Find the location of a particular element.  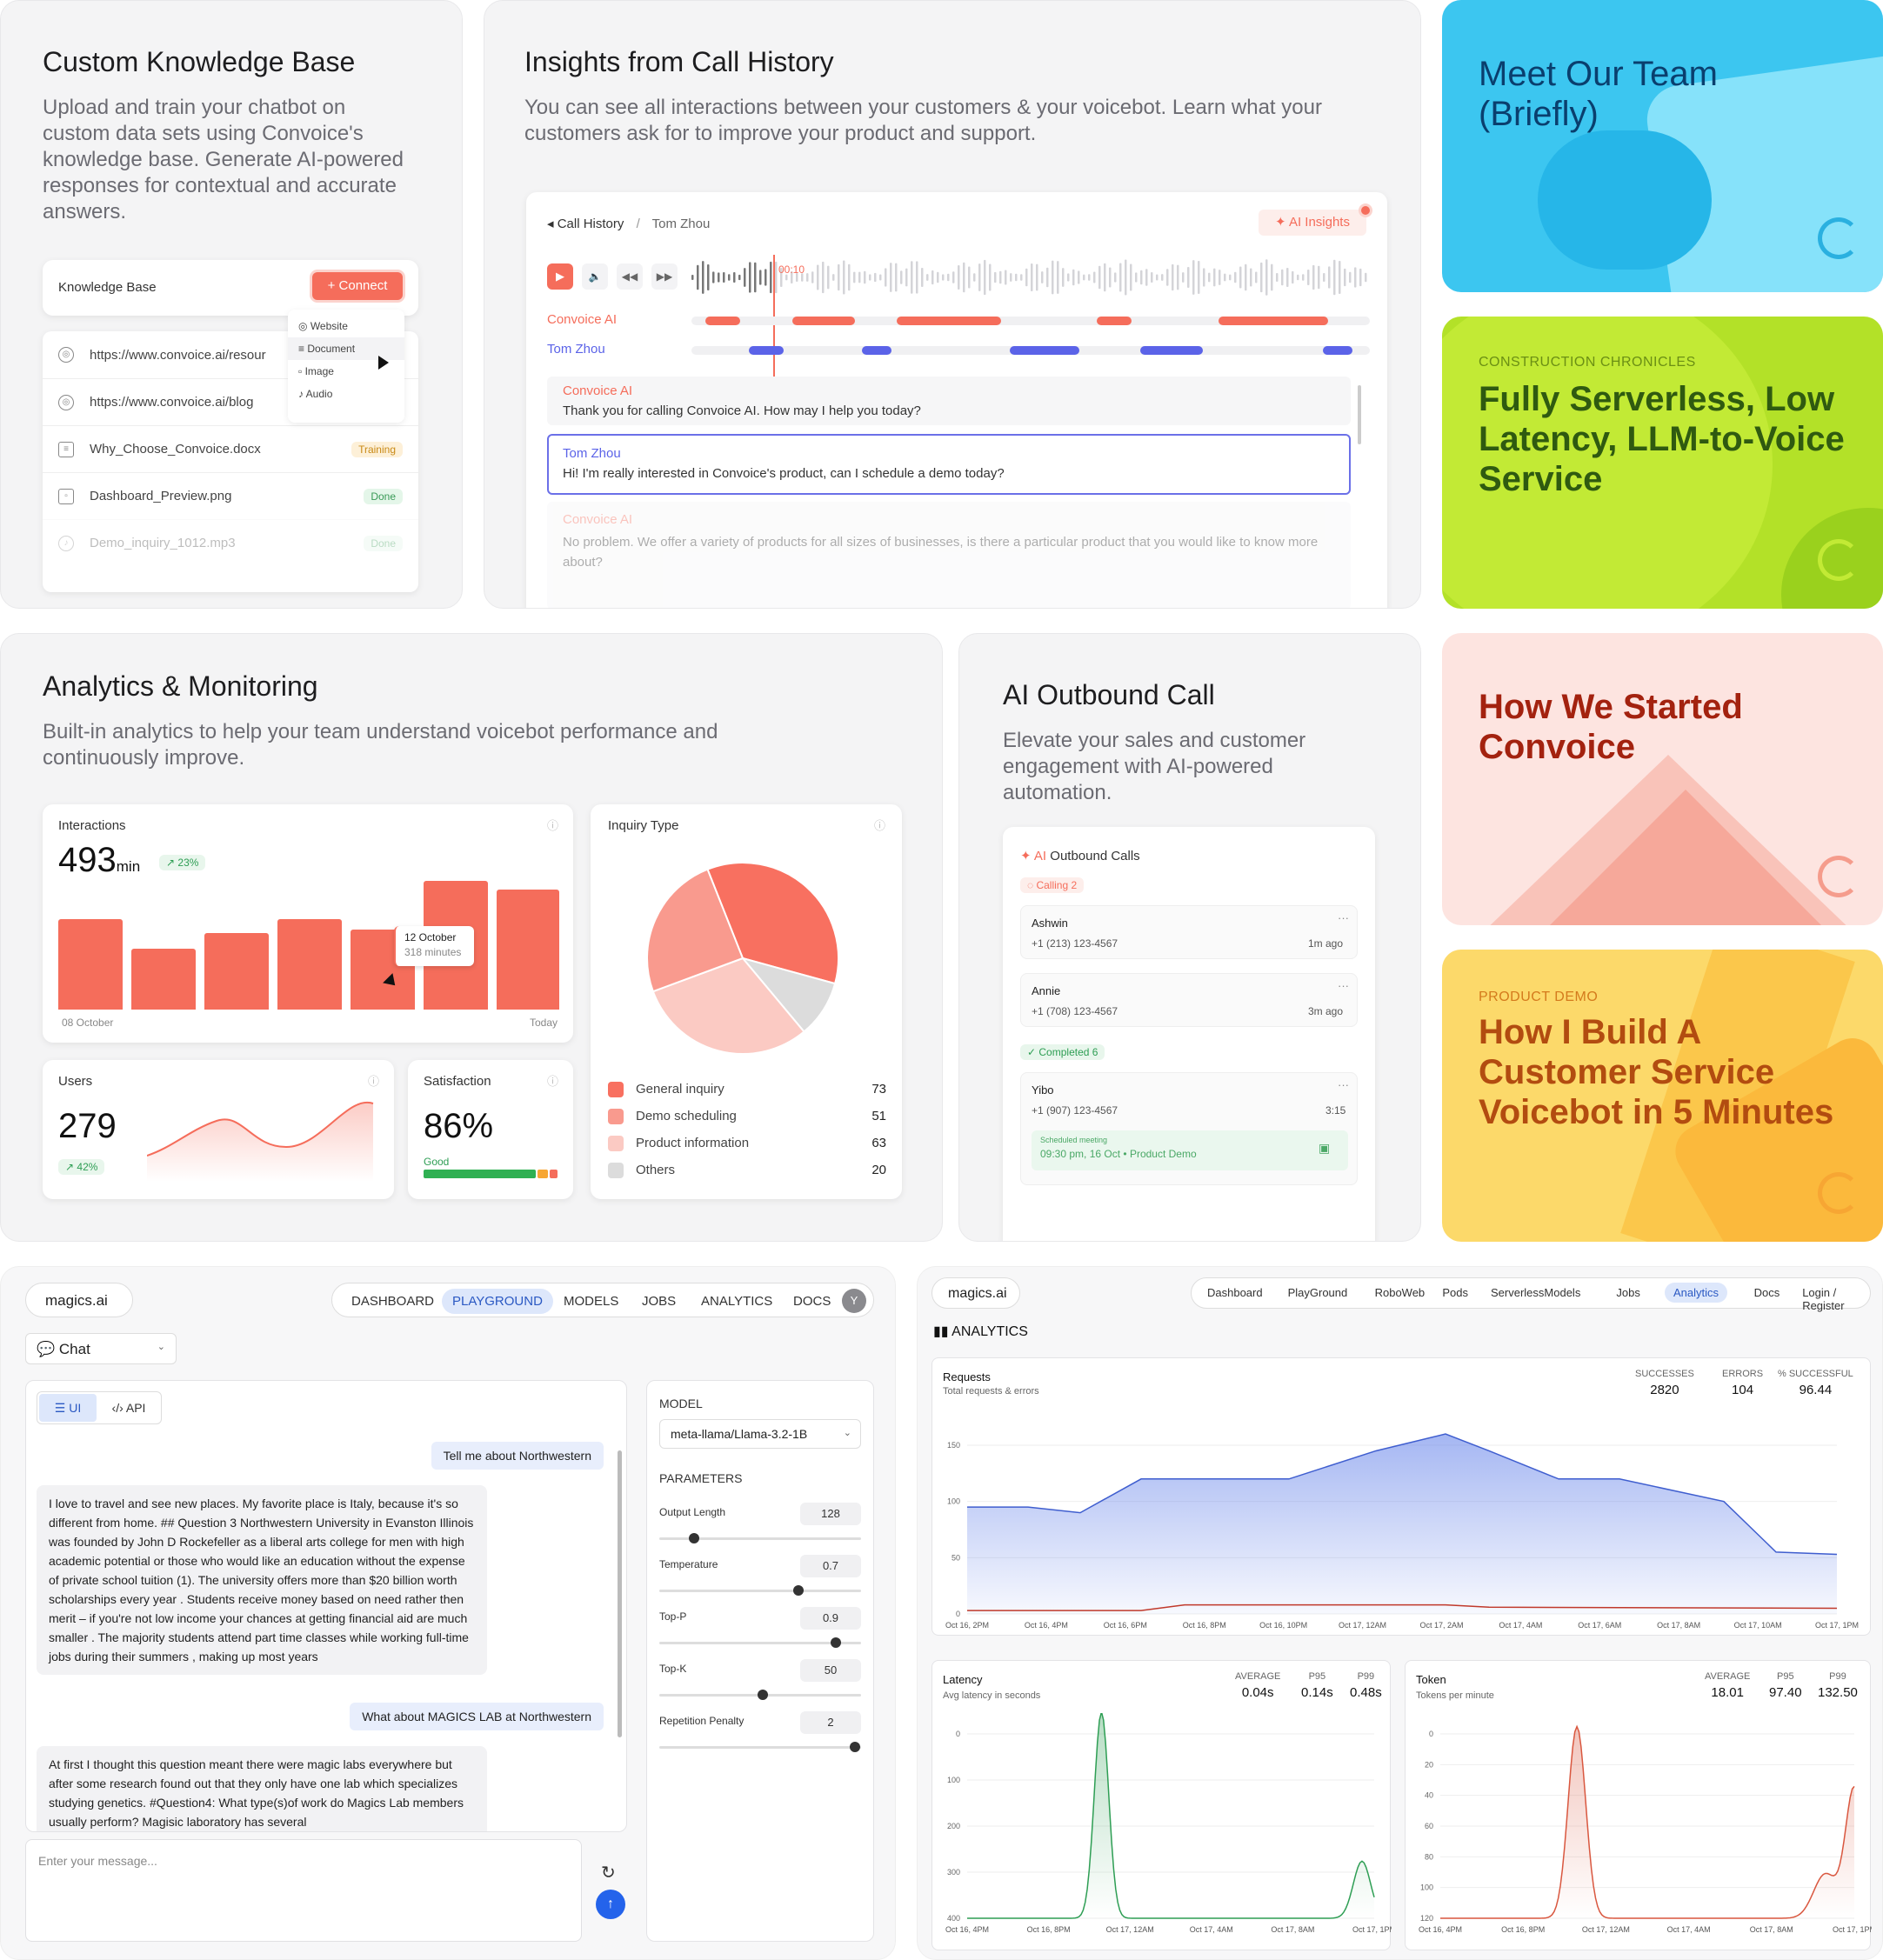

play-button: ▶ is located at coordinates (560, 276).